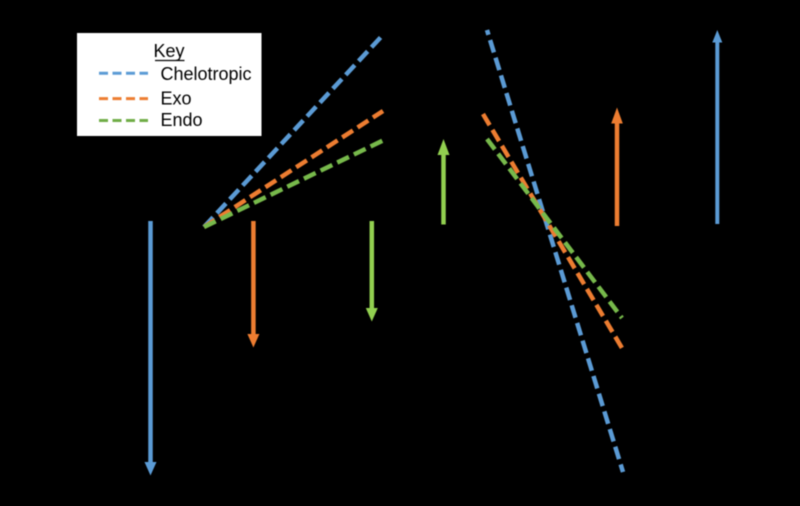 Image resolution: width=800 pixels, height=506 pixels. Describe the element at coordinates (176, 99) in the screenshot. I see `svg-text: Exo` at that location.